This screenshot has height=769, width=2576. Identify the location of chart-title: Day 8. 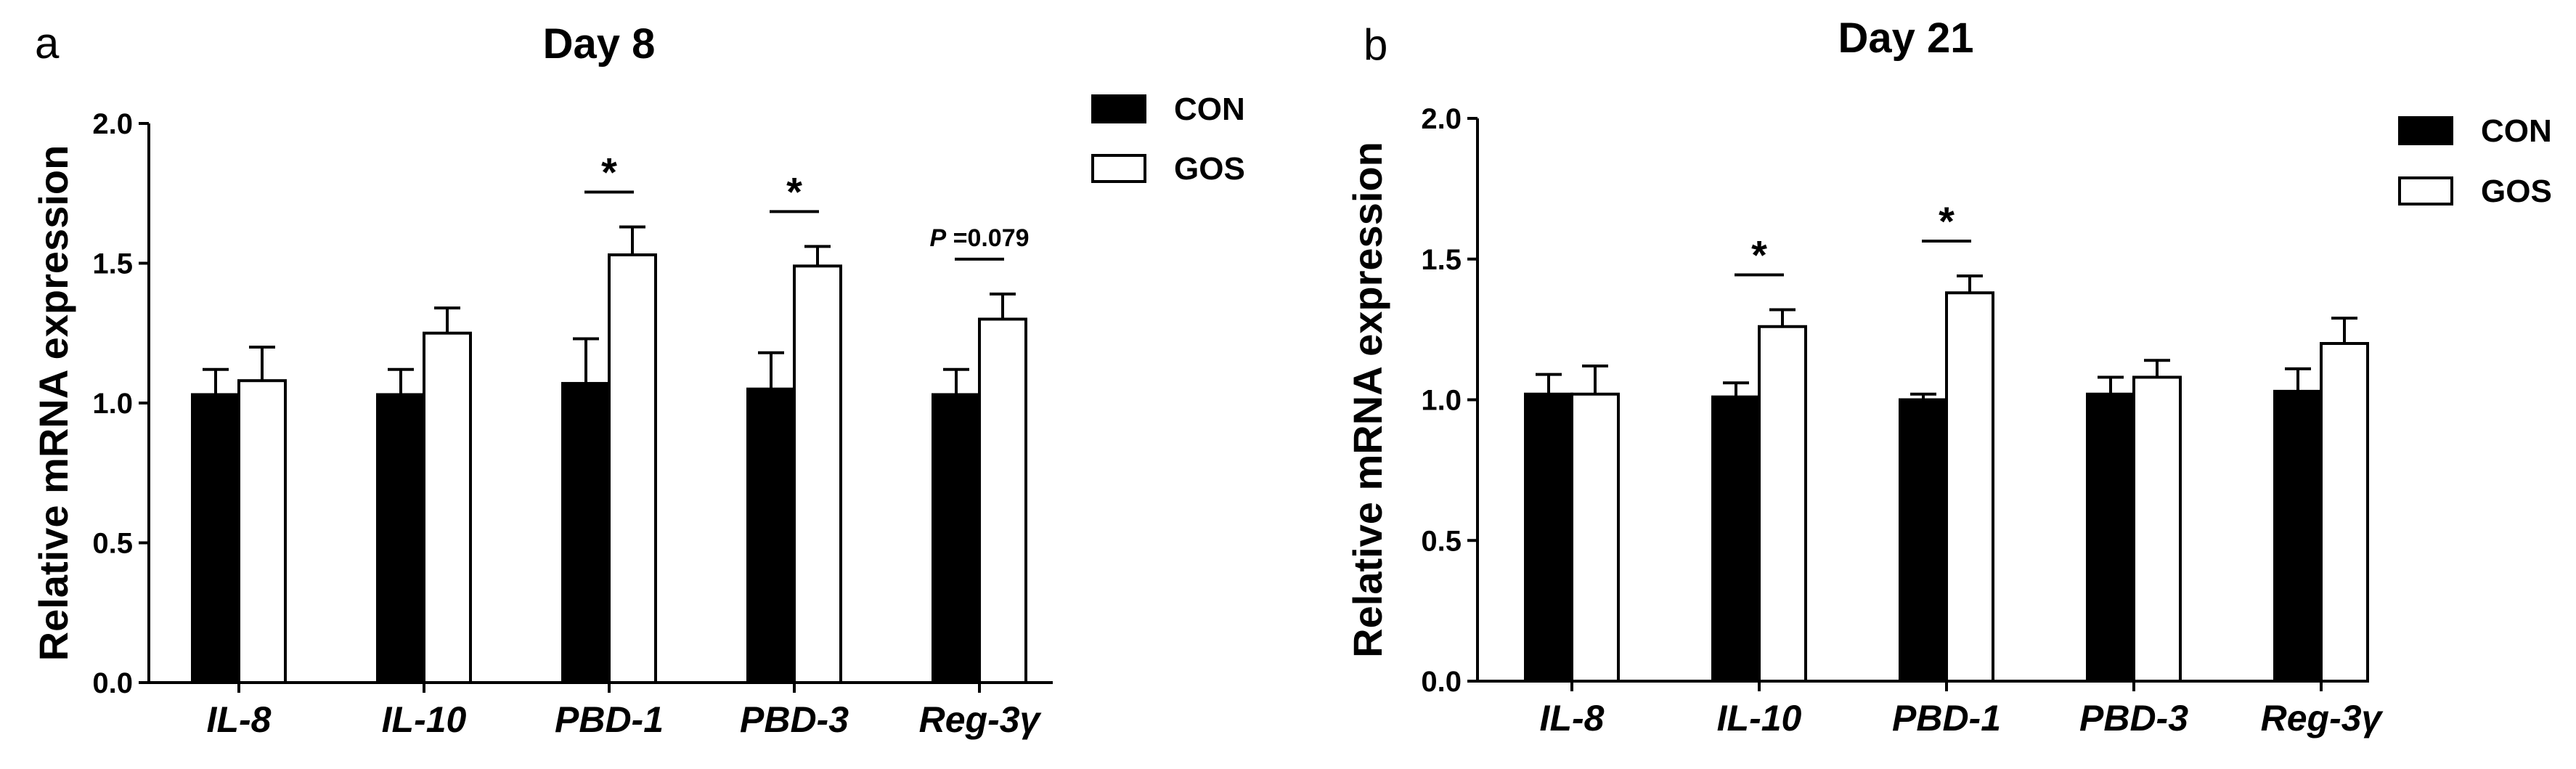
(599, 44).